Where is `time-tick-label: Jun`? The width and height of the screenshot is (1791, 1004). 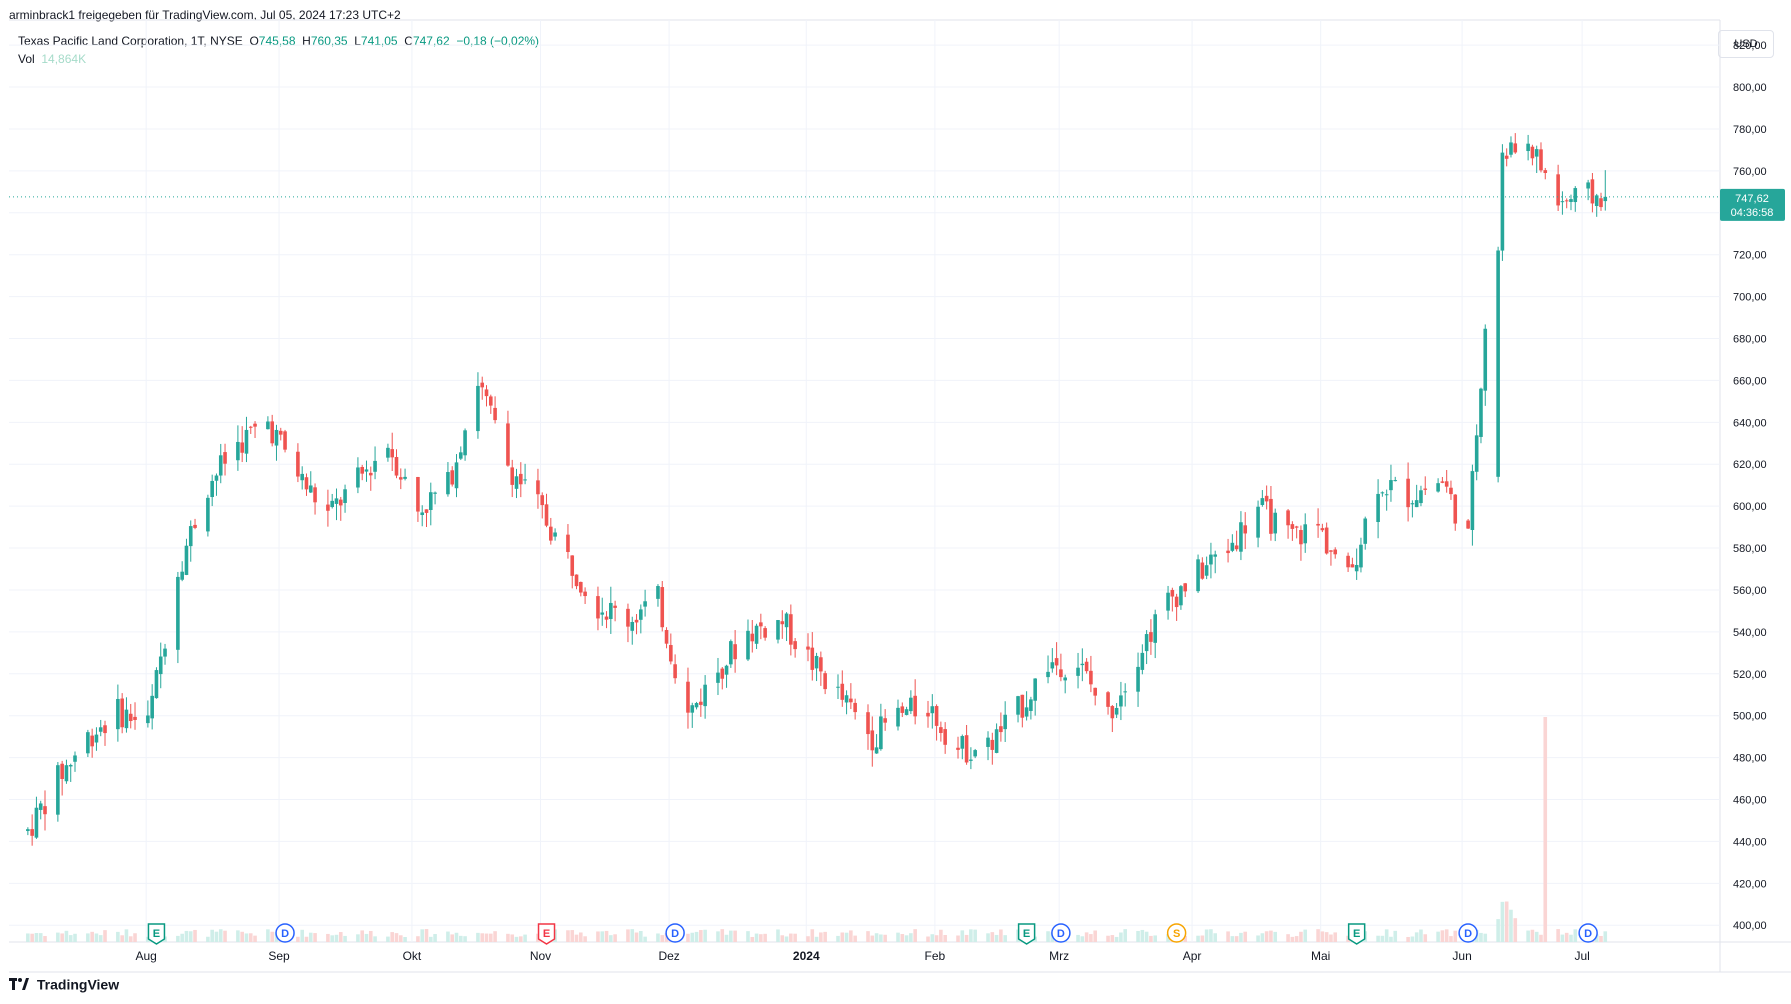 time-tick-label: Jun is located at coordinates (1461, 956).